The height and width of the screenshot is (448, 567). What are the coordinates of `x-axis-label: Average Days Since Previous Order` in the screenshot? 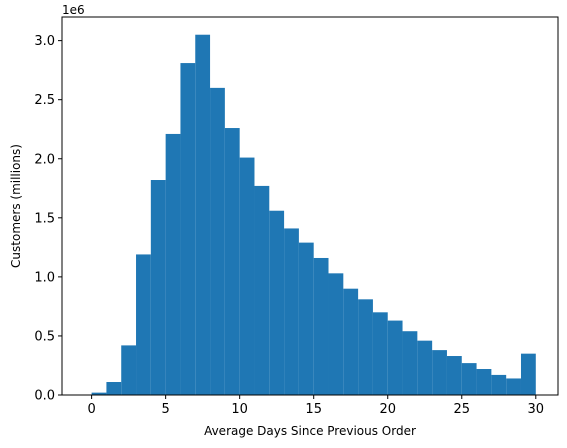 It's located at (310, 431).